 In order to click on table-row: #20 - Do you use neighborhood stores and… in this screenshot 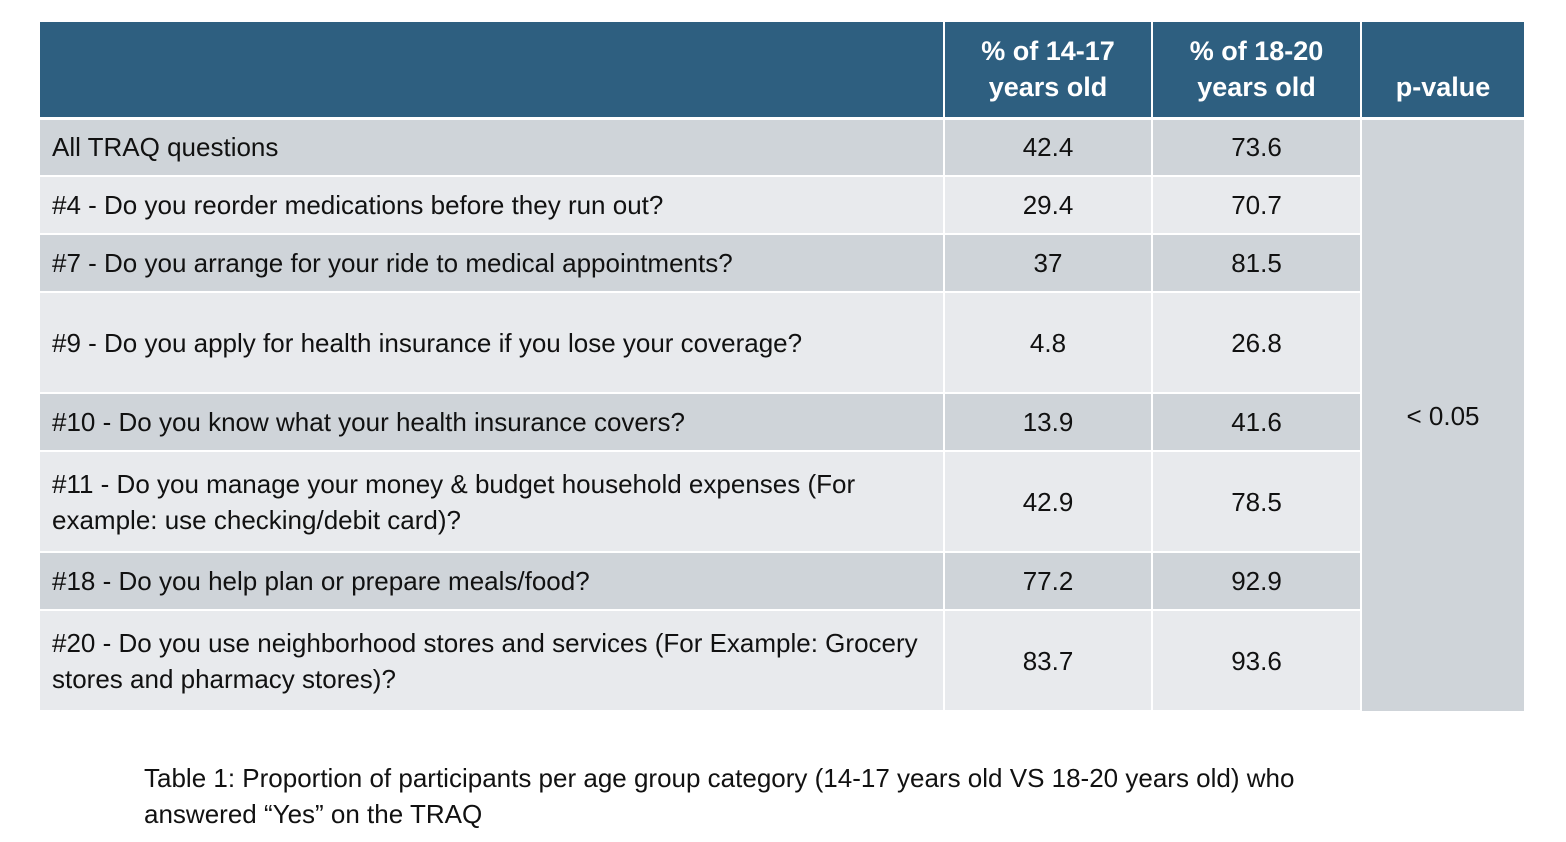, I will do `click(782, 661)`.